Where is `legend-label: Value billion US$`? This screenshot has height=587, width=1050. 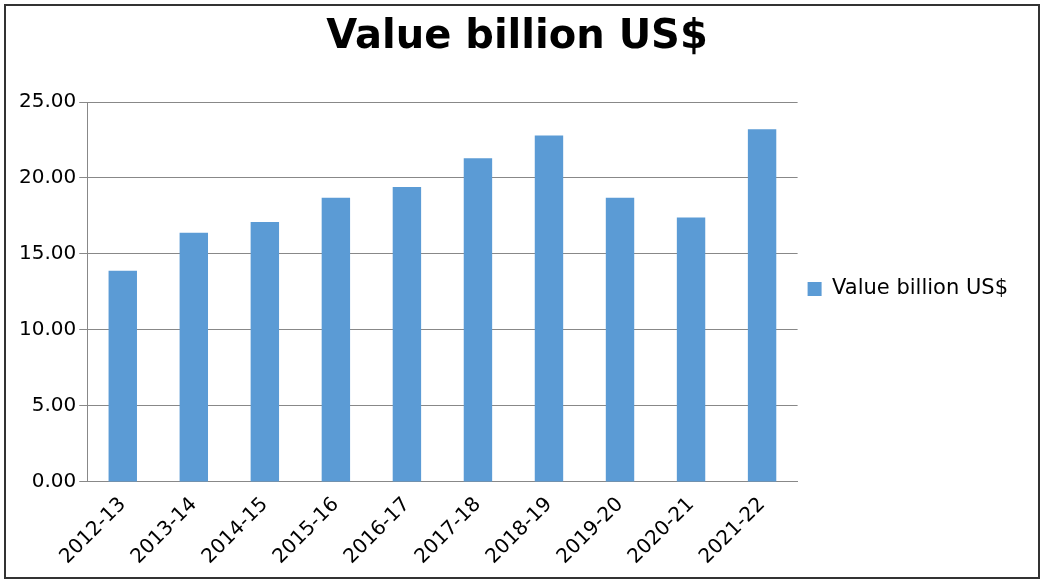 legend-label: Value billion US$ is located at coordinates (920, 287).